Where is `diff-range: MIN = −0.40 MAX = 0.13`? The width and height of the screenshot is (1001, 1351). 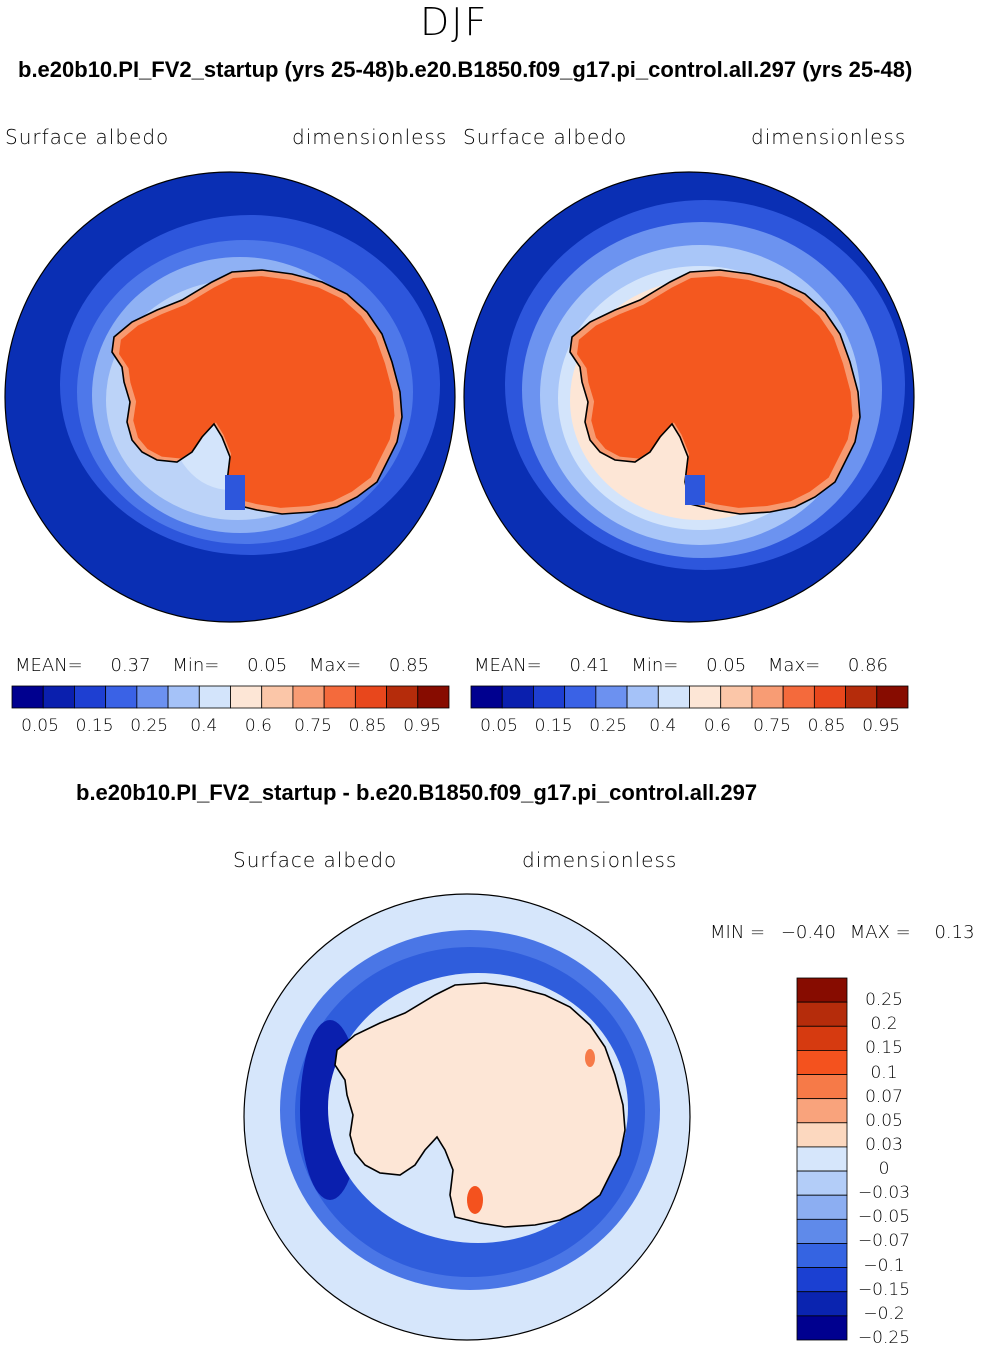
diff-range: MIN = −0.40 MAX = 0.13 is located at coordinates (842, 932).